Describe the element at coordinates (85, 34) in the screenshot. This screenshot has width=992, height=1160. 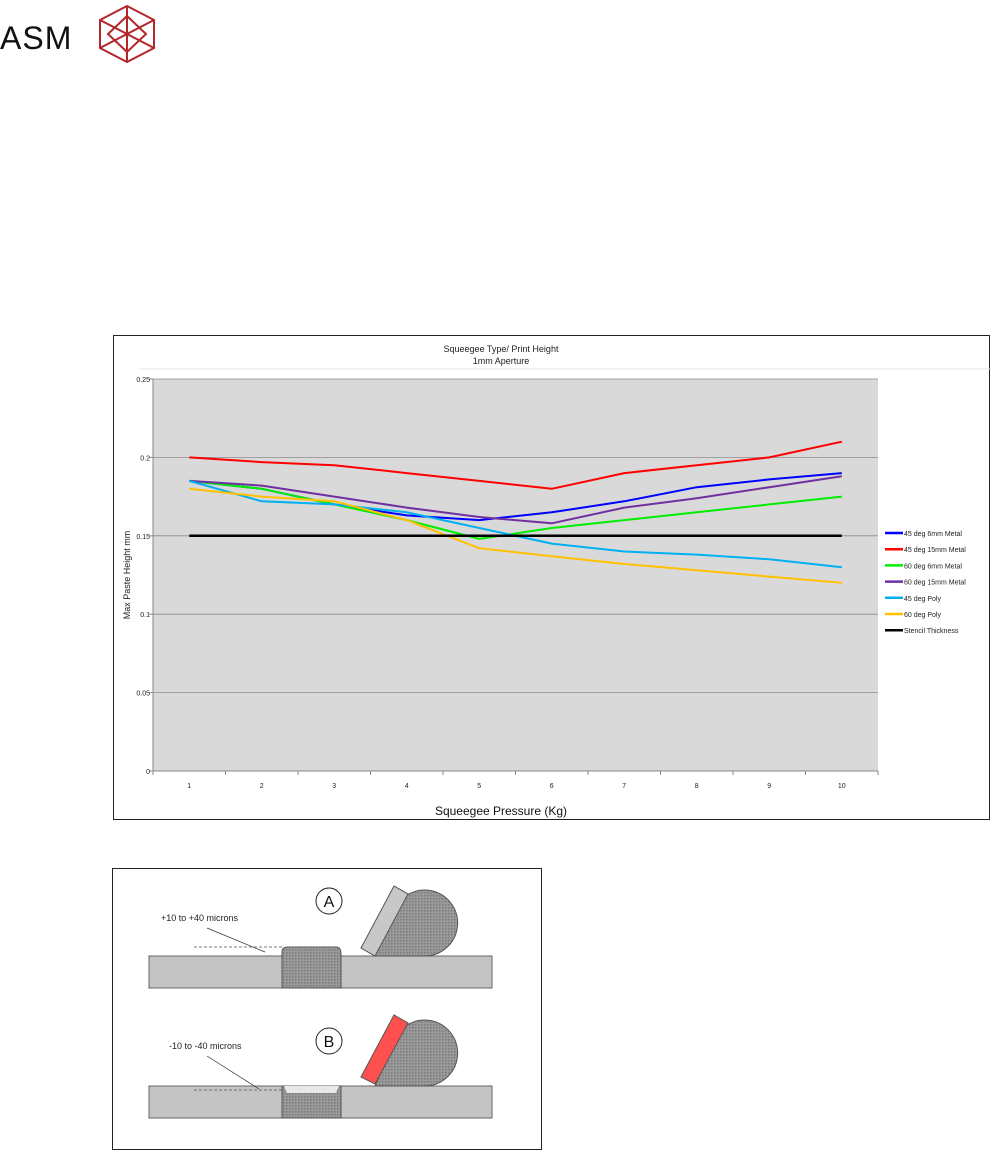
I see `asm-logo: ASM` at that location.